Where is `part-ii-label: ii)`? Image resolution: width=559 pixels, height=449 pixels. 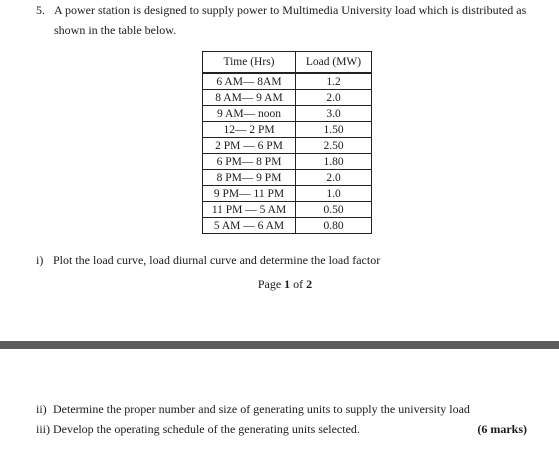
part-ii-label: ii) is located at coordinates (41, 409).